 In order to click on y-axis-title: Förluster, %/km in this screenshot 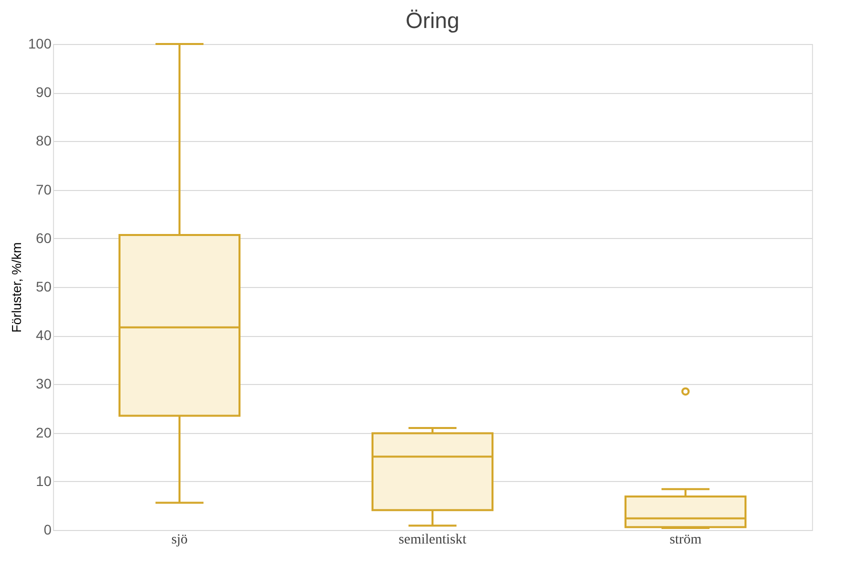, I will do `click(16, 287)`.